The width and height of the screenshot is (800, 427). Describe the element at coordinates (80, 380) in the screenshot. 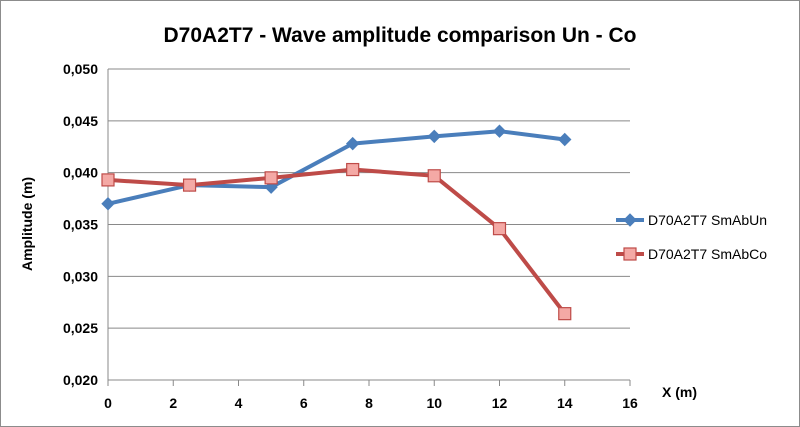

I see `y-tick-label: 0,020` at that location.